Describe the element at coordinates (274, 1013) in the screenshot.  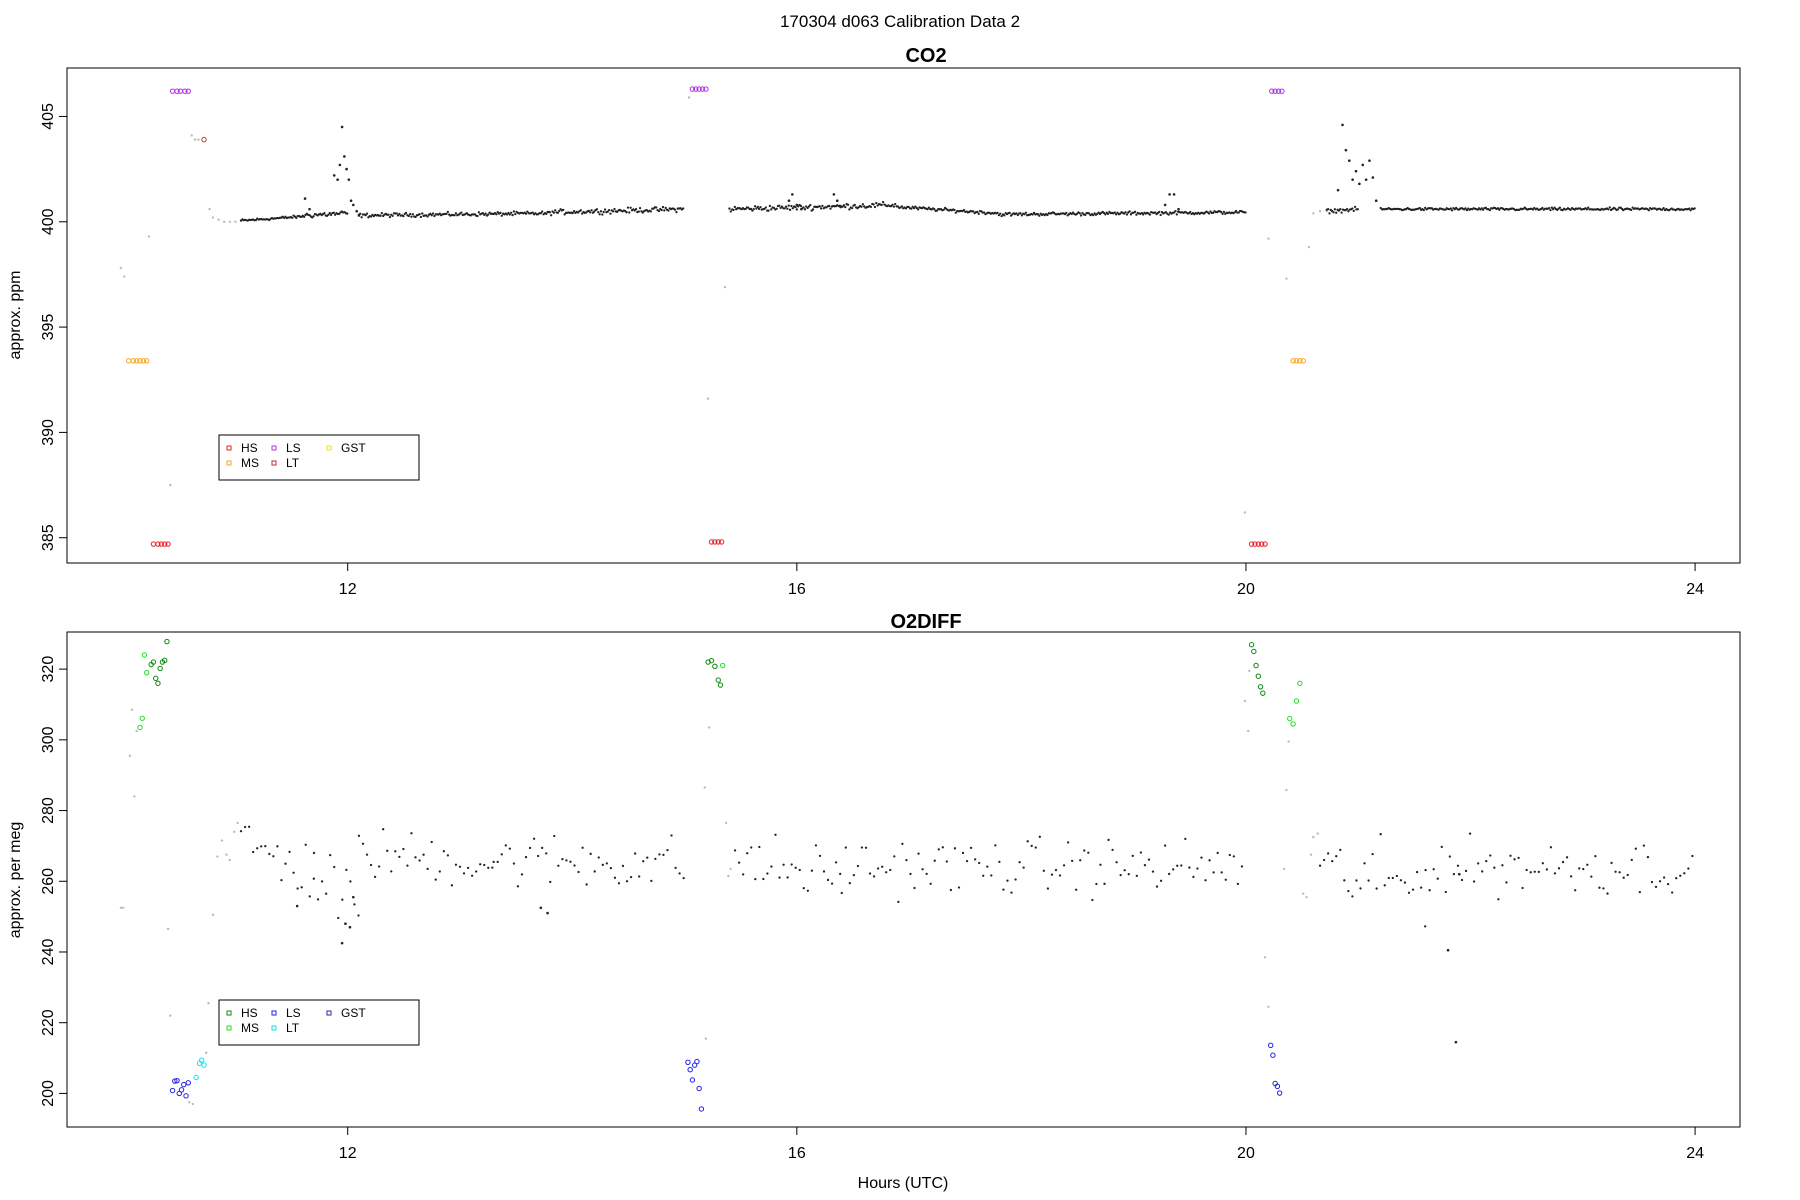
I see `o2diff-legend-swatch-ls` at that location.